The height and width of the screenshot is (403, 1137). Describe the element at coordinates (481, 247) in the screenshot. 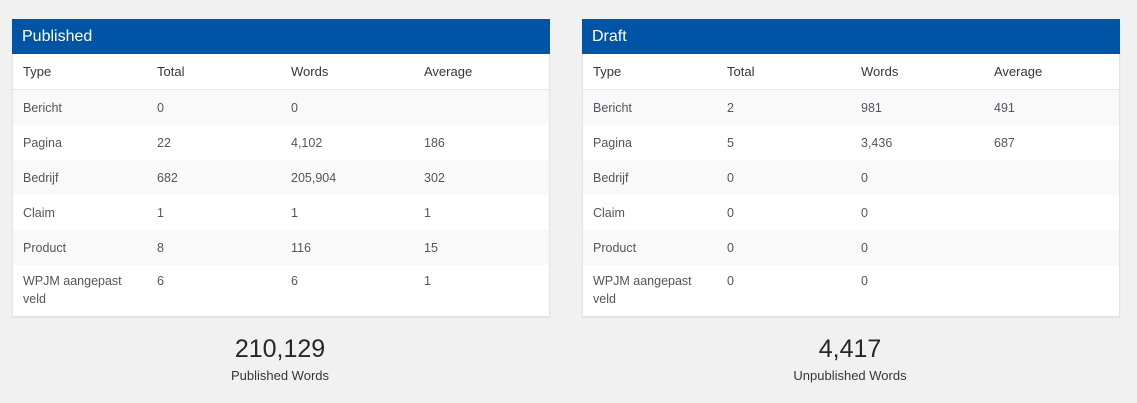

I see `cell-average: 15` at that location.